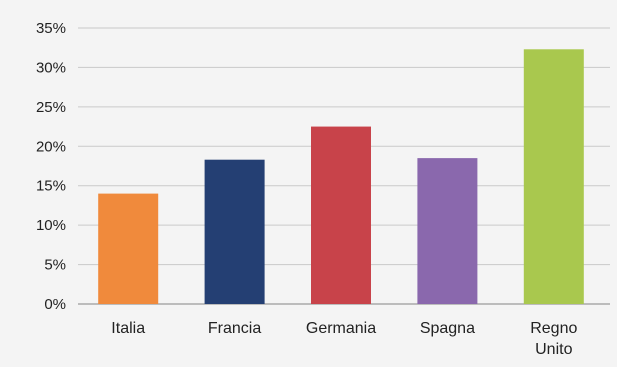 The image size is (617, 367). What do you see at coordinates (51, 166) in the screenshot?
I see `y-axis-tick-labels: 0% 5% 10% 15% 20% 25% 30% 35%` at bounding box center [51, 166].